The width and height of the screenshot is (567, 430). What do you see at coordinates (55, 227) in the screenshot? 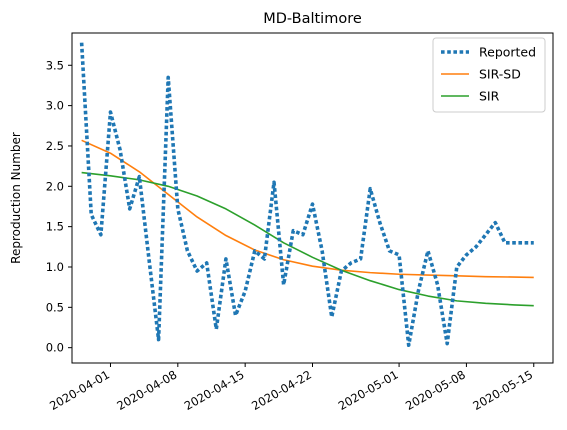
I see `y-tick-label: 1.5` at bounding box center [55, 227].